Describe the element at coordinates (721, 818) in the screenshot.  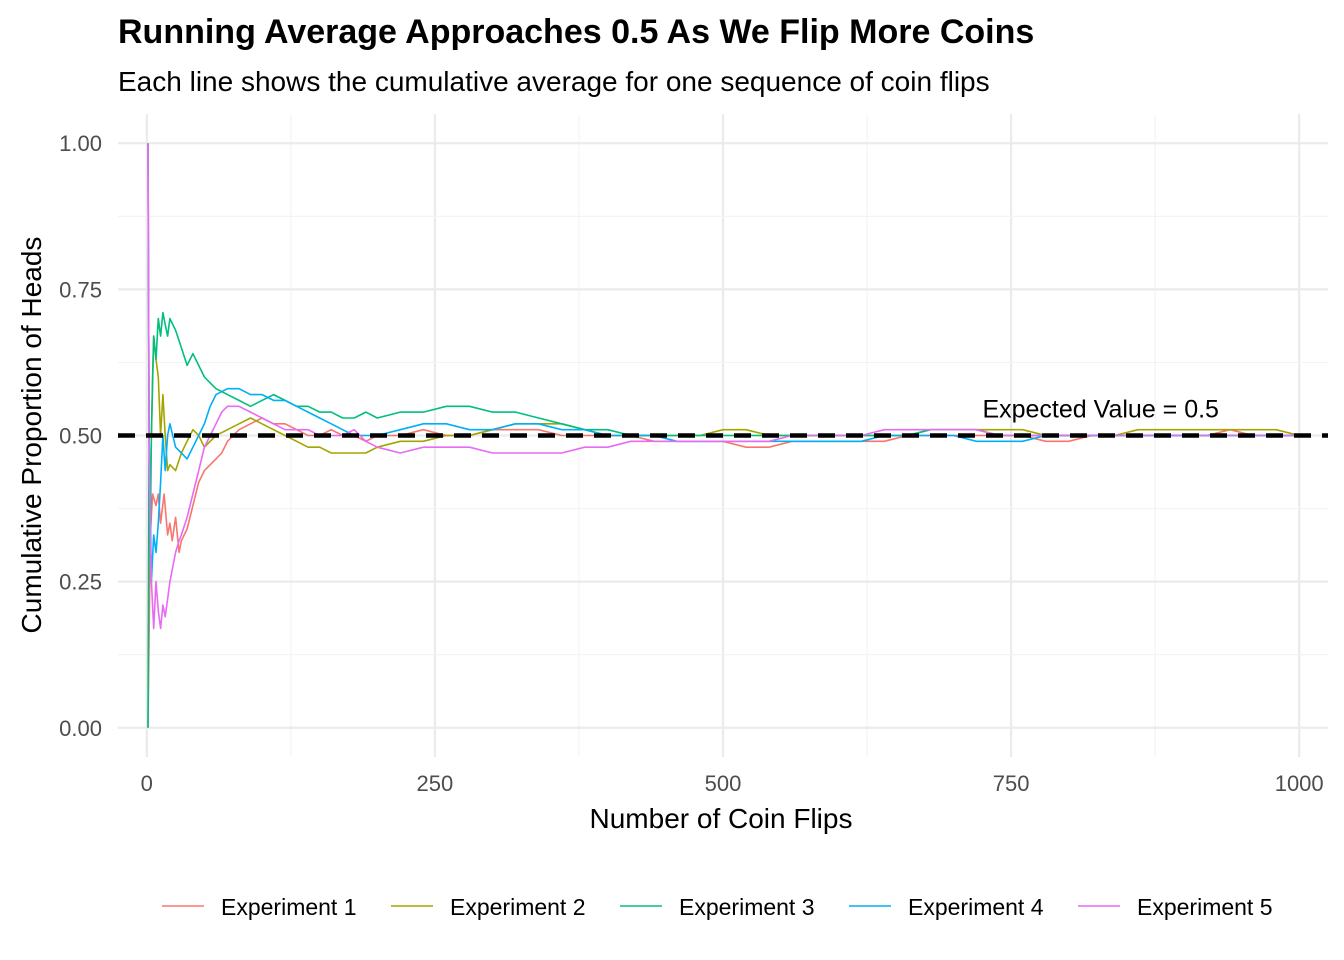
I see `x-axis-title: Number of Coin Flips` at that location.